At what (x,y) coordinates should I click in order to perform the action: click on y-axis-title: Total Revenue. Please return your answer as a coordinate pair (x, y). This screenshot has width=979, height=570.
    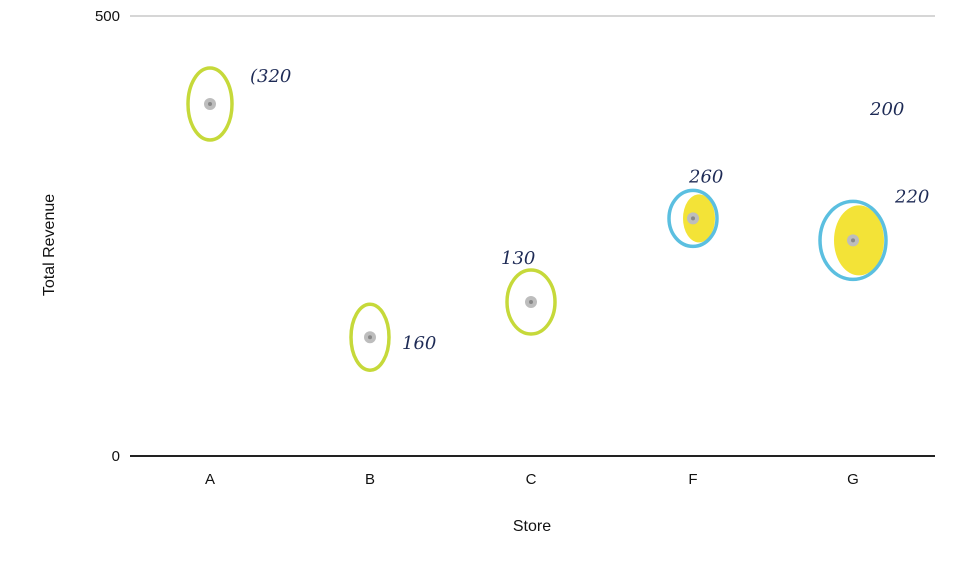
    Looking at the image, I should click on (49, 245).